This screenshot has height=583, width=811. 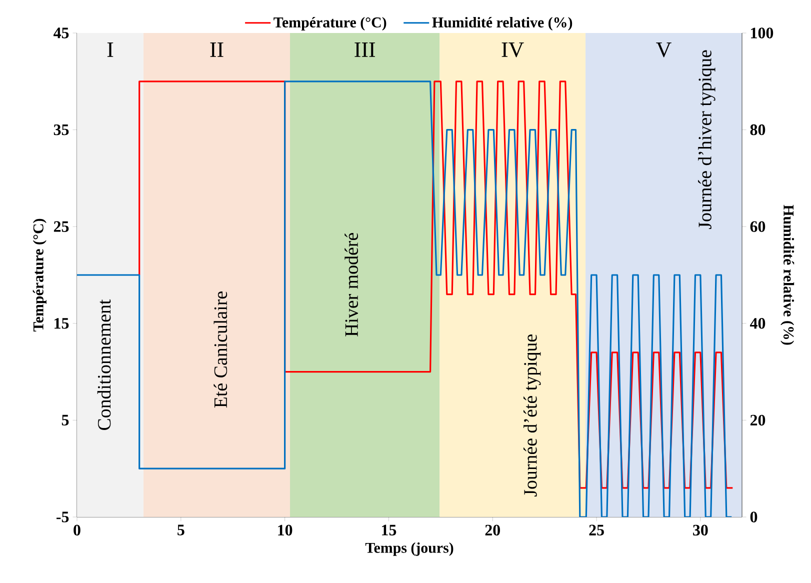 I want to click on annotation: Hiver modéré, so click(x=351, y=284).